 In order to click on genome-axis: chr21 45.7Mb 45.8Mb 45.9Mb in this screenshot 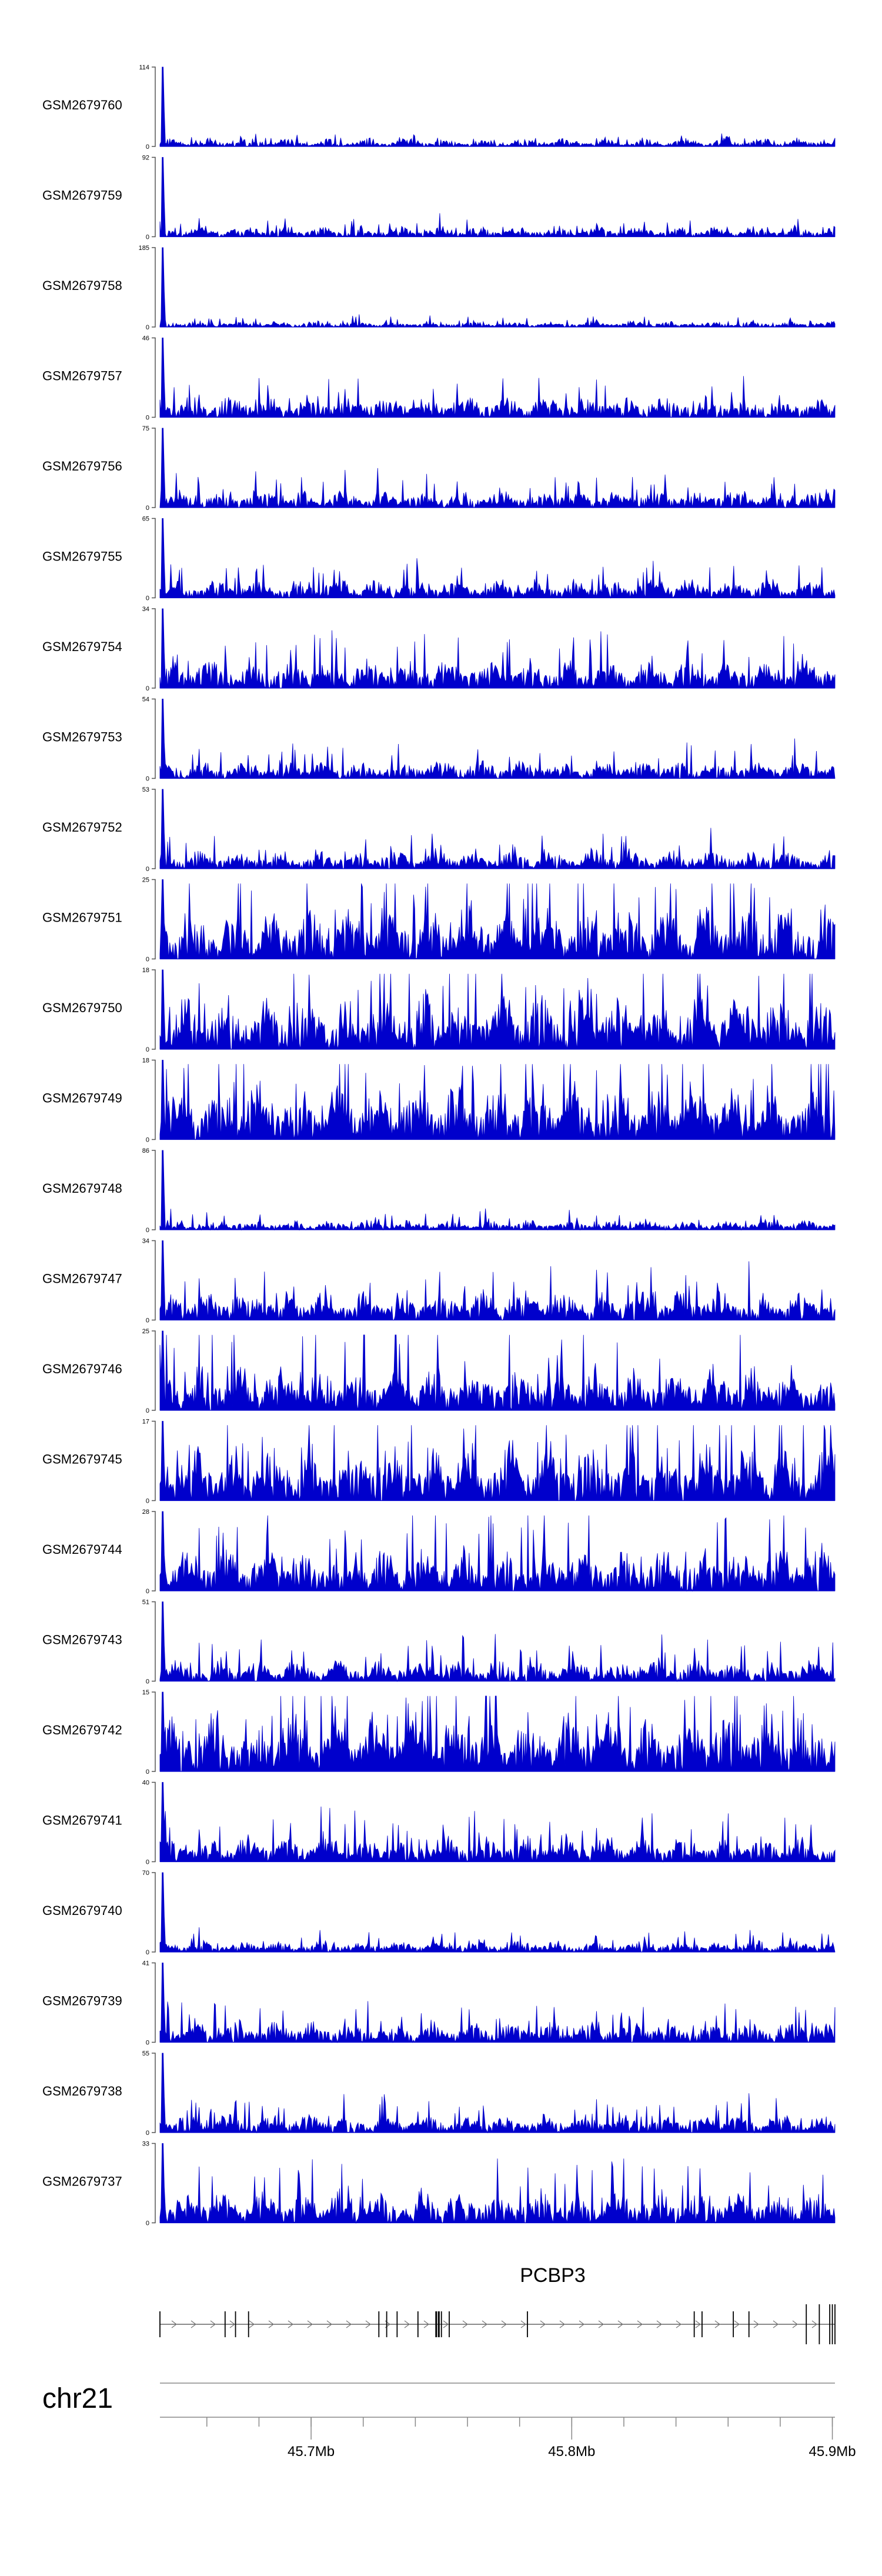, I will do `click(449, 2421)`.